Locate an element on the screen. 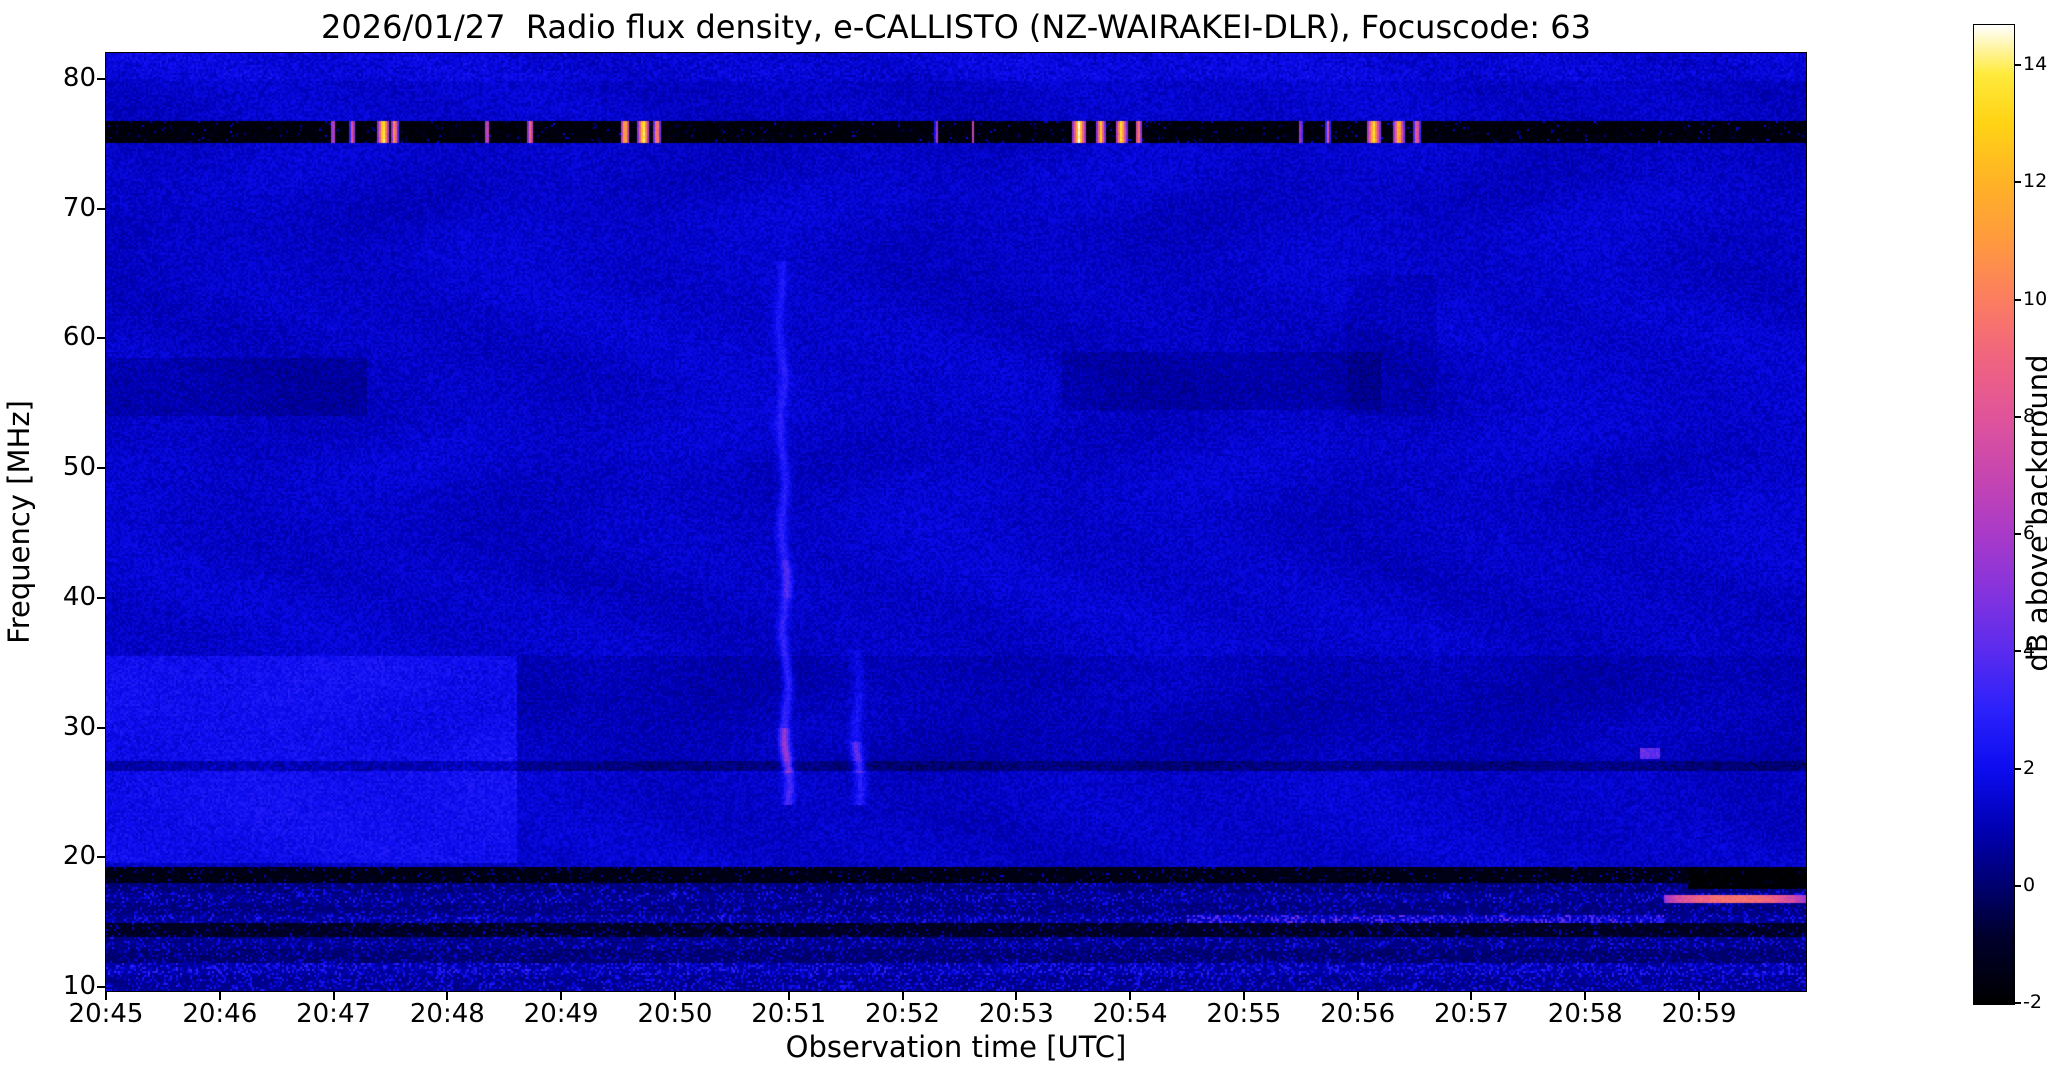  y-tick-label: 60 is located at coordinates (79, 337).